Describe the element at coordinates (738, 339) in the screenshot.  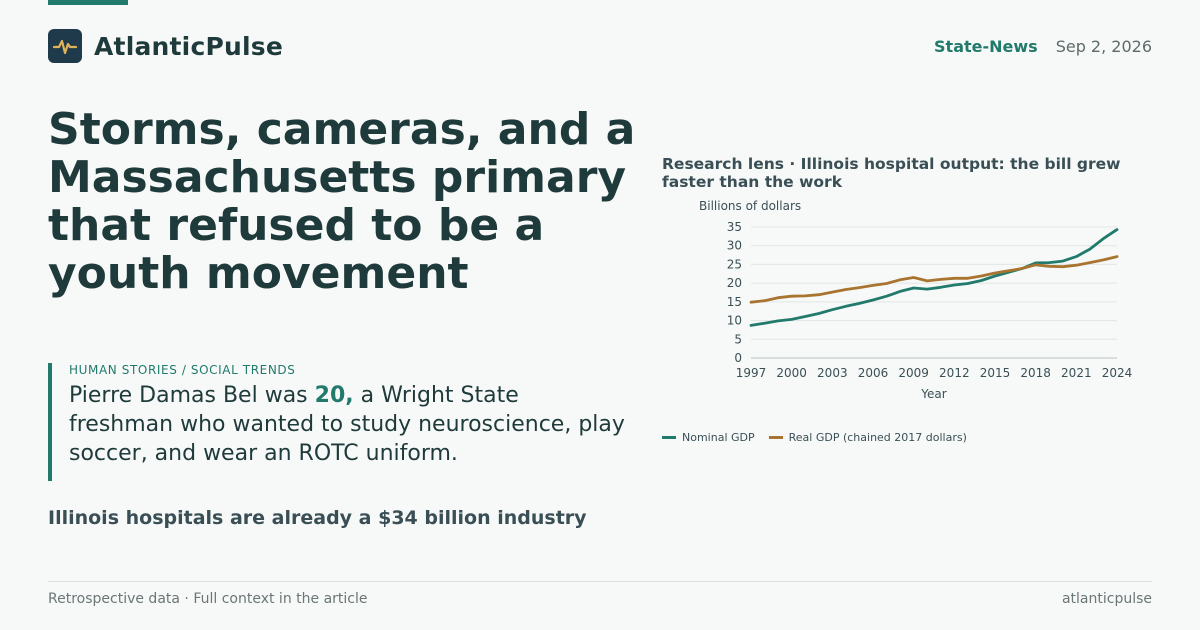
I see `y-tick-label: 5` at that location.